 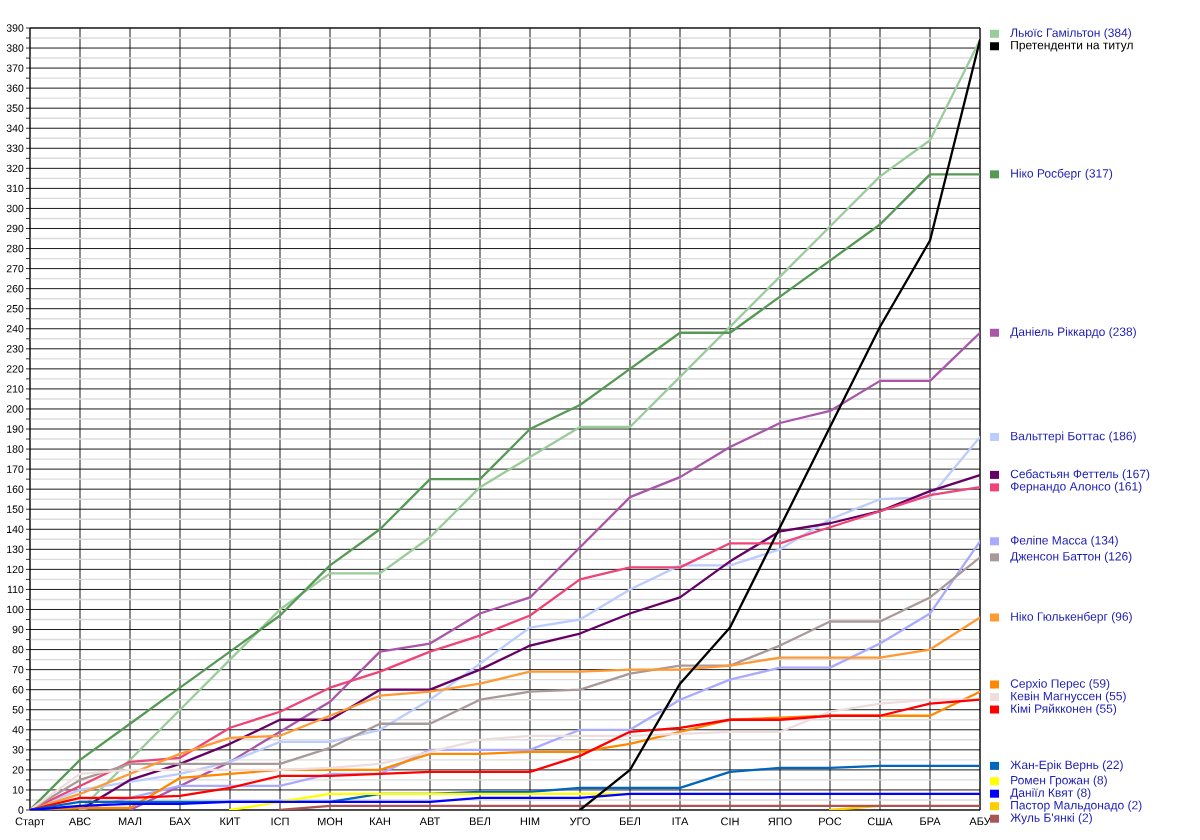 What do you see at coordinates (1062, 174) in the screenshot?
I see `legend-label: Ніко Росберг (317)` at bounding box center [1062, 174].